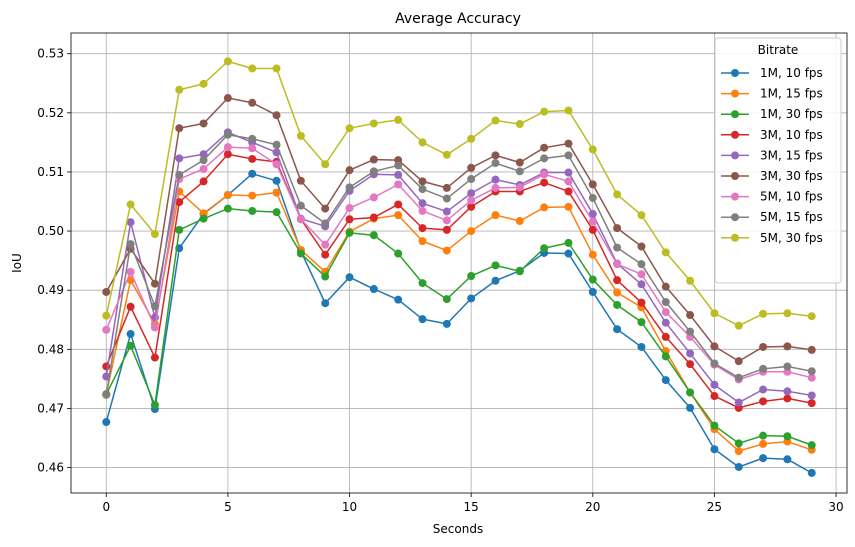 The height and width of the screenshot is (547, 855). I want to click on legend-label: 1M, 10 fps, so click(791, 73).